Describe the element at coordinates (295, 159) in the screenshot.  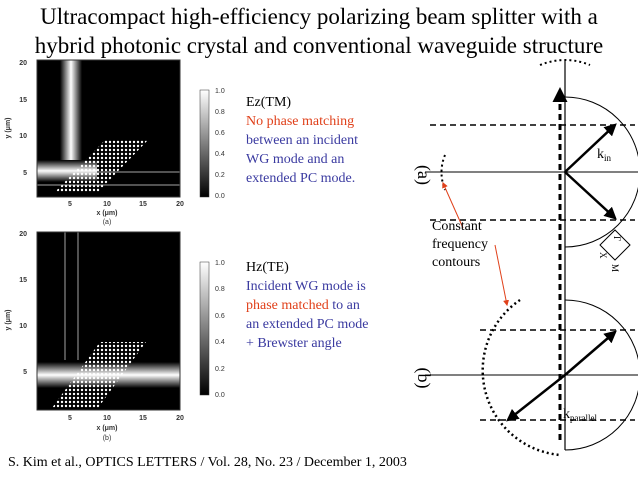
I see `label: WG mode and an` at that location.